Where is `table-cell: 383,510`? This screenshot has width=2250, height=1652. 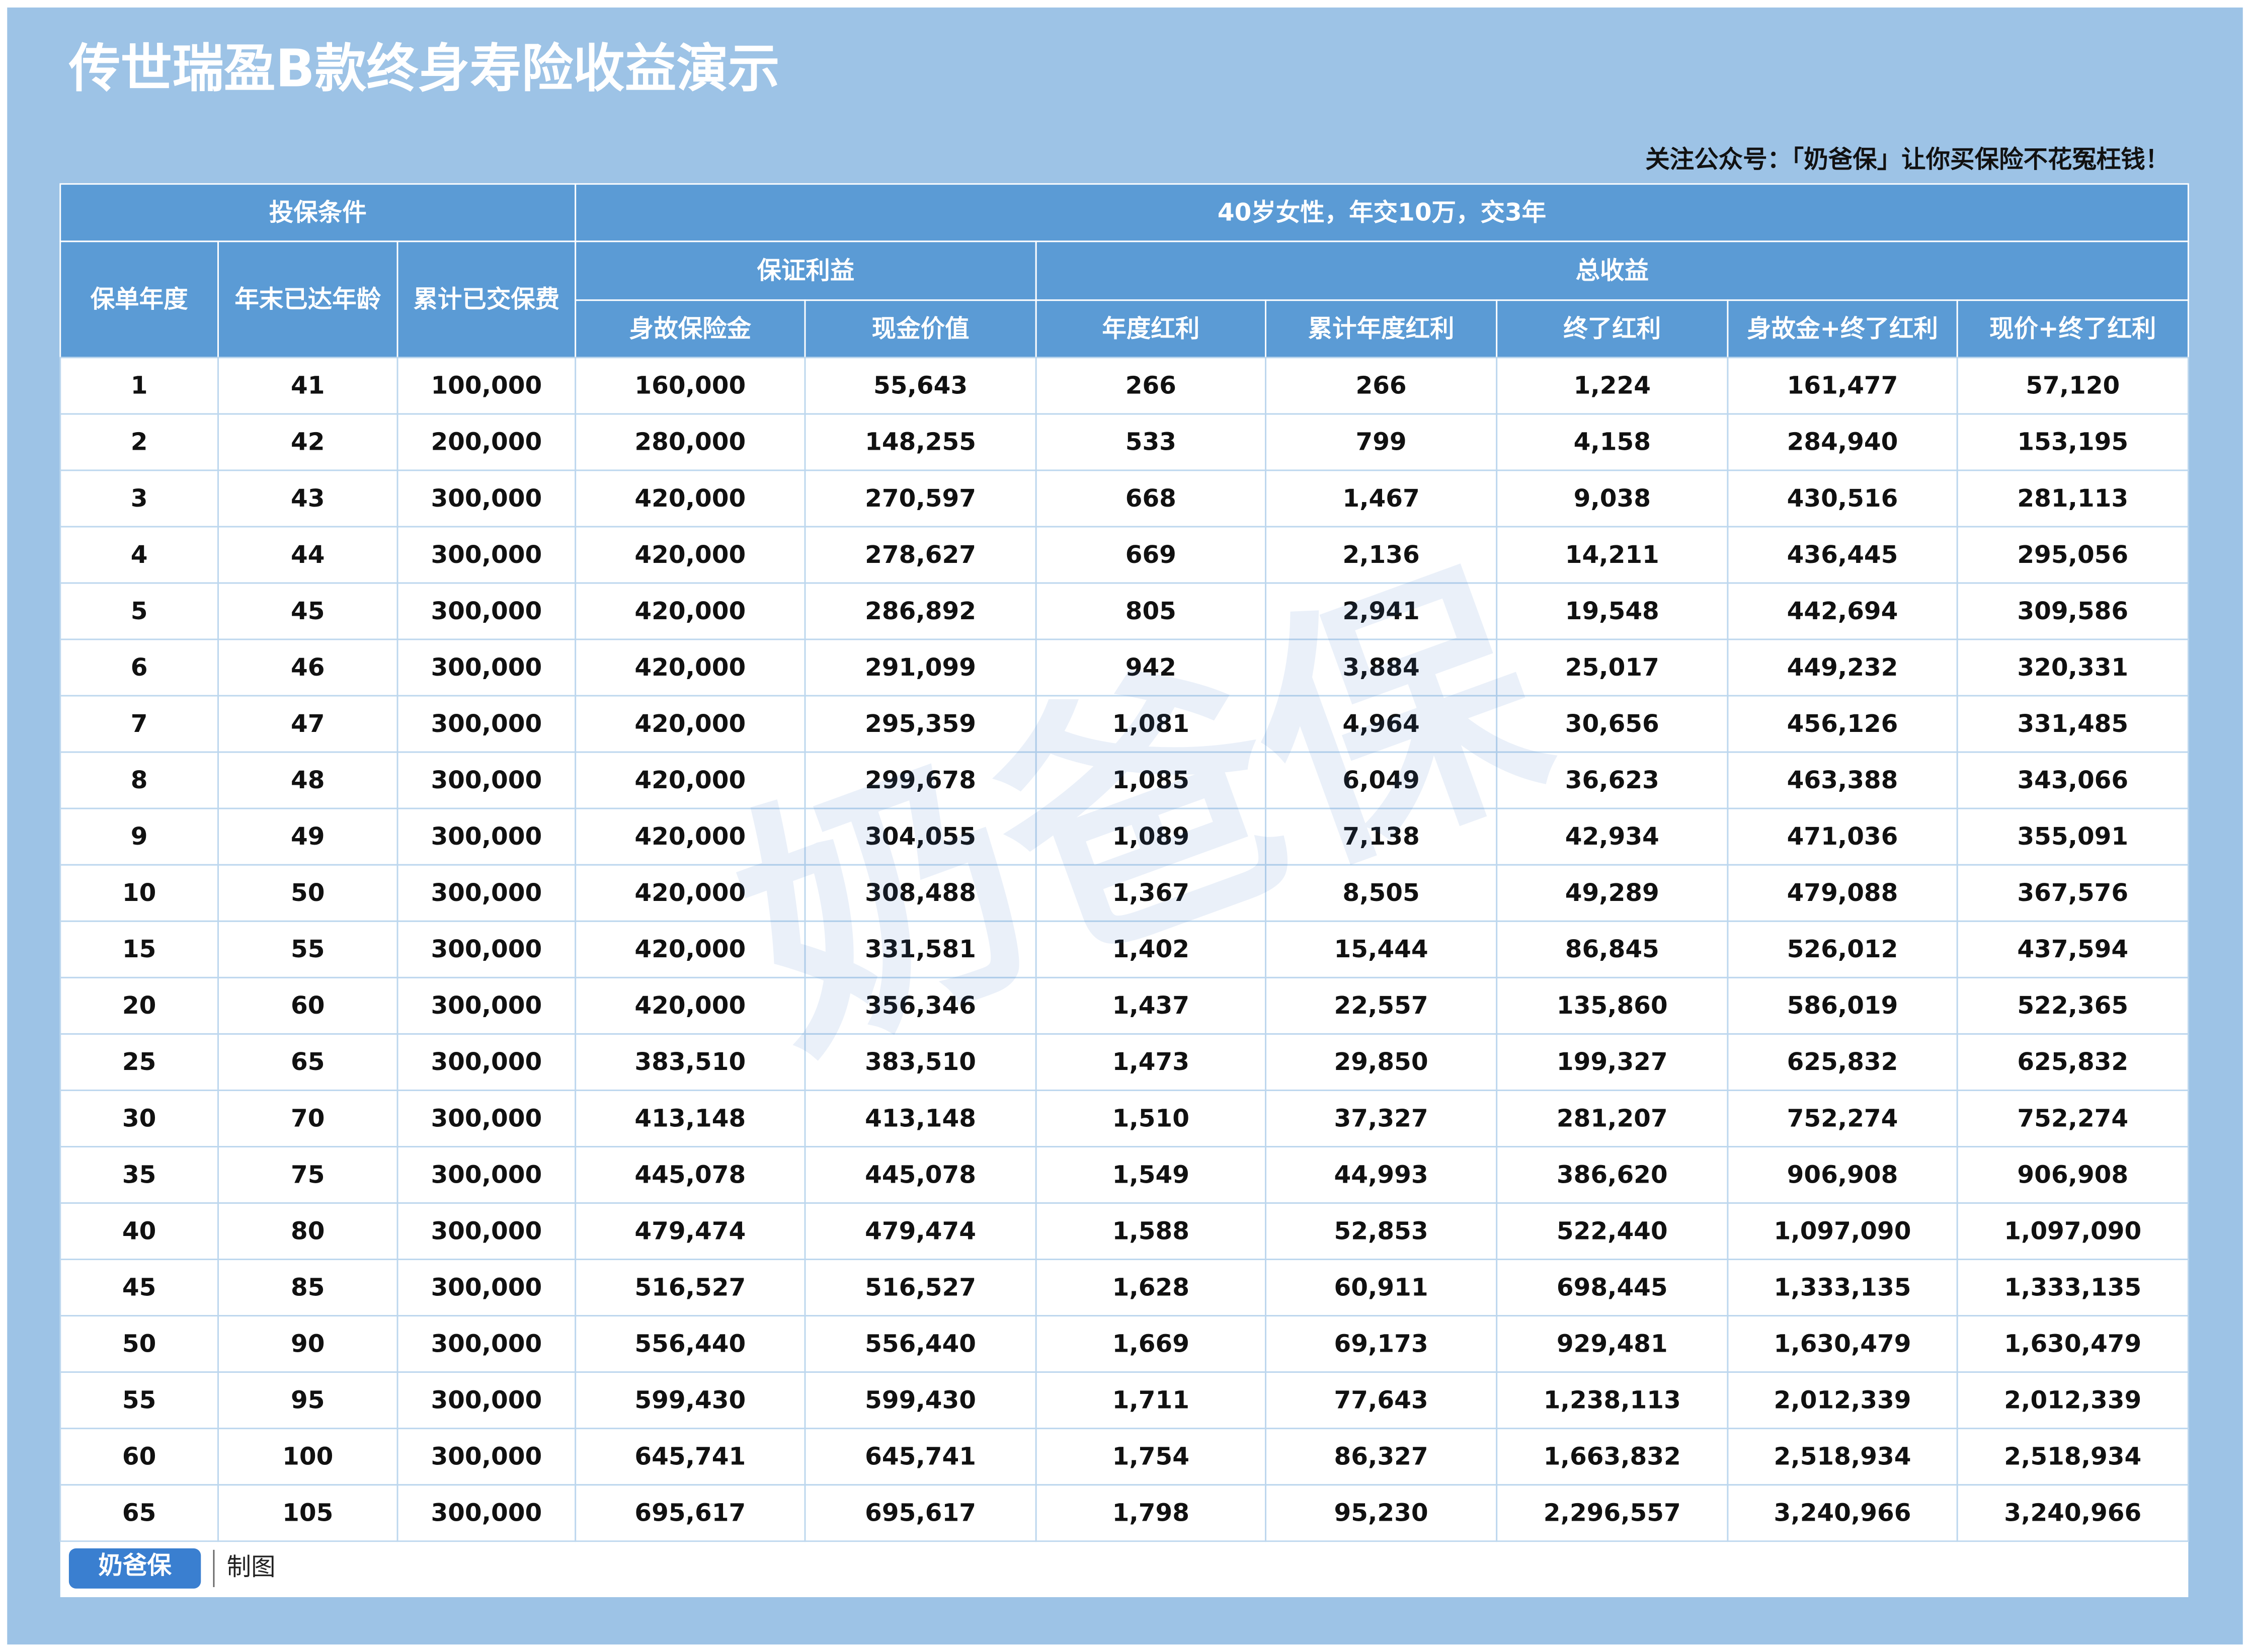
table-cell: 383,510 is located at coordinates (921, 1062).